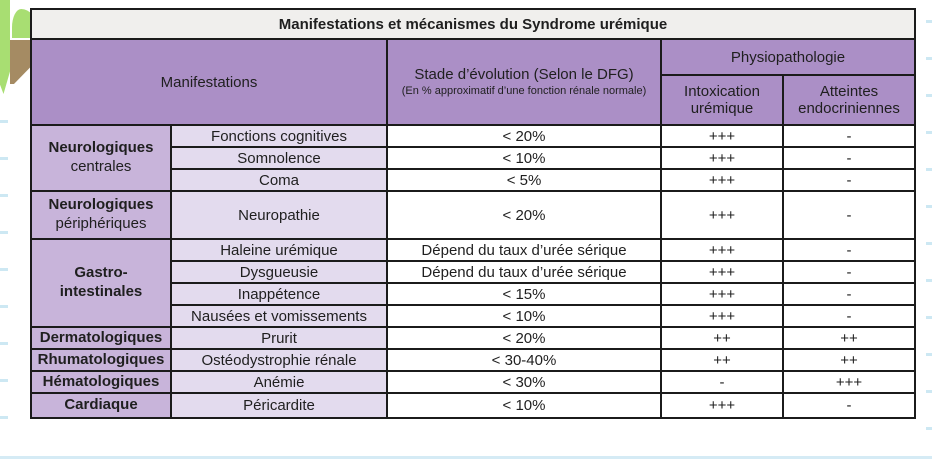  I want to click on manifestation-cell: Fonctions cognitives, so click(279, 136).